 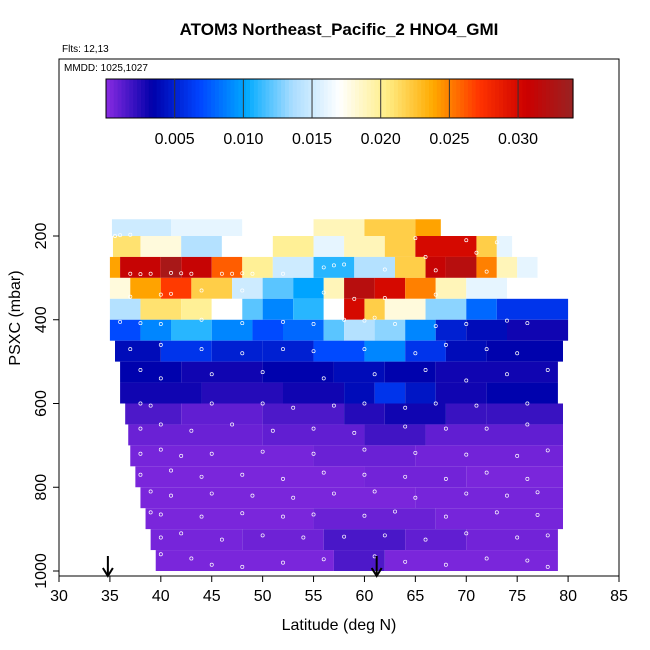 I want to click on colorbar-tick-label: 0.005, so click(x=175, y=139).